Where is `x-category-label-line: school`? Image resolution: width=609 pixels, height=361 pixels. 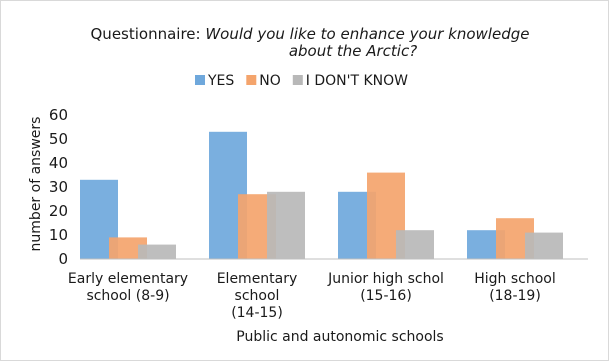 x-category-label-line: school is located at coordinates (257, 296).